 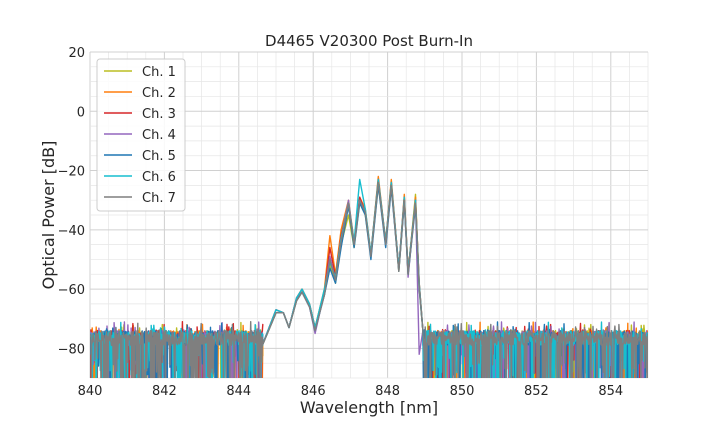 I want to click on legend: Ch. 1 Ch. 2 Ch. 3 Ch. 4 Ch. 5 Ch. 6 Ch. 7, so click(x=141, y=135).